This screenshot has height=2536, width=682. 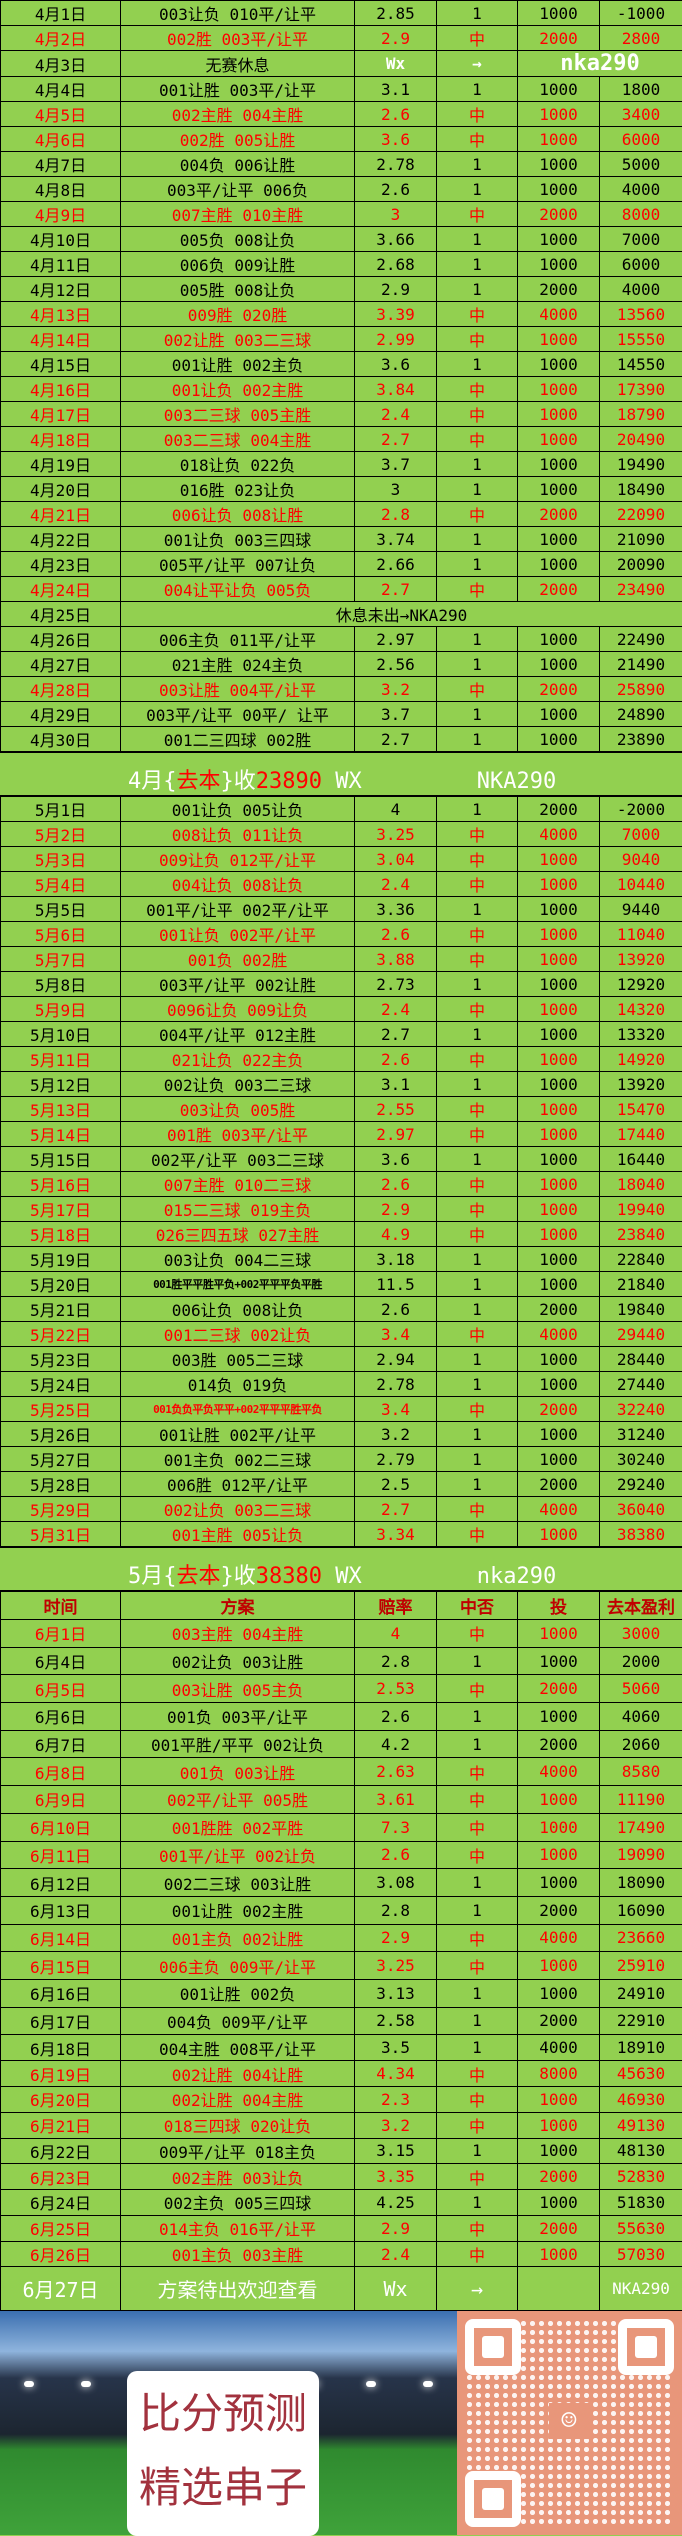 I want to click on cell-stake: 2000, so click(x=559, y=1309).